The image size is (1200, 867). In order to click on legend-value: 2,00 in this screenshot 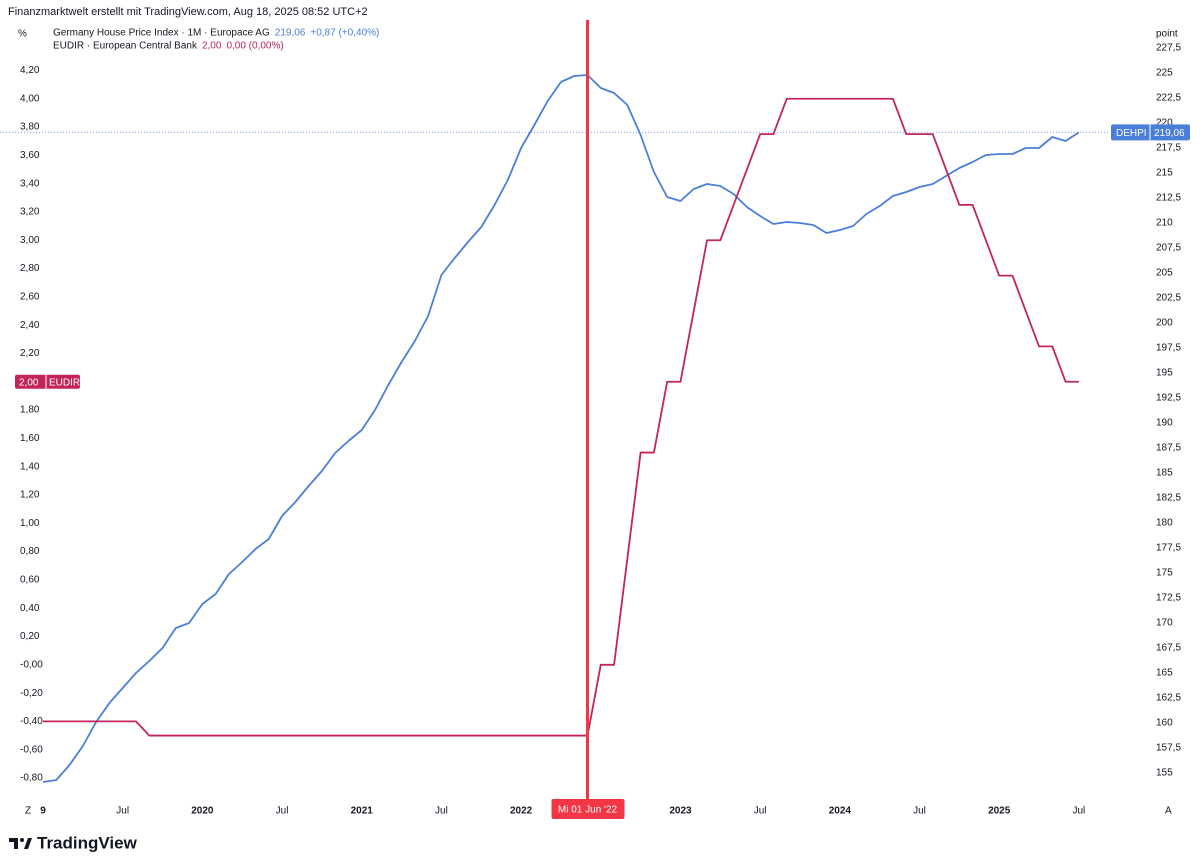, I will do `click(212, 46)`.